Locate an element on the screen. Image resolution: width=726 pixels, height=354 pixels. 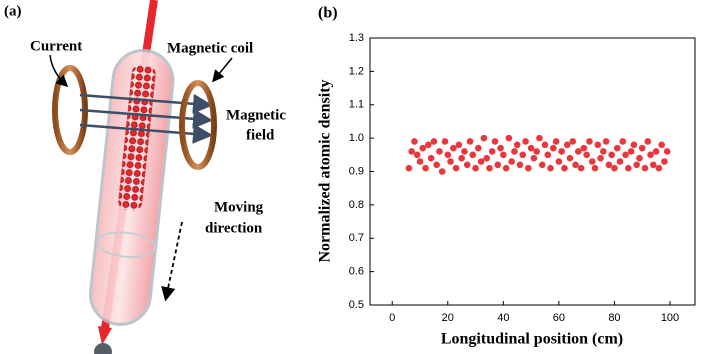
label: field is located at coordinates (260, 135).